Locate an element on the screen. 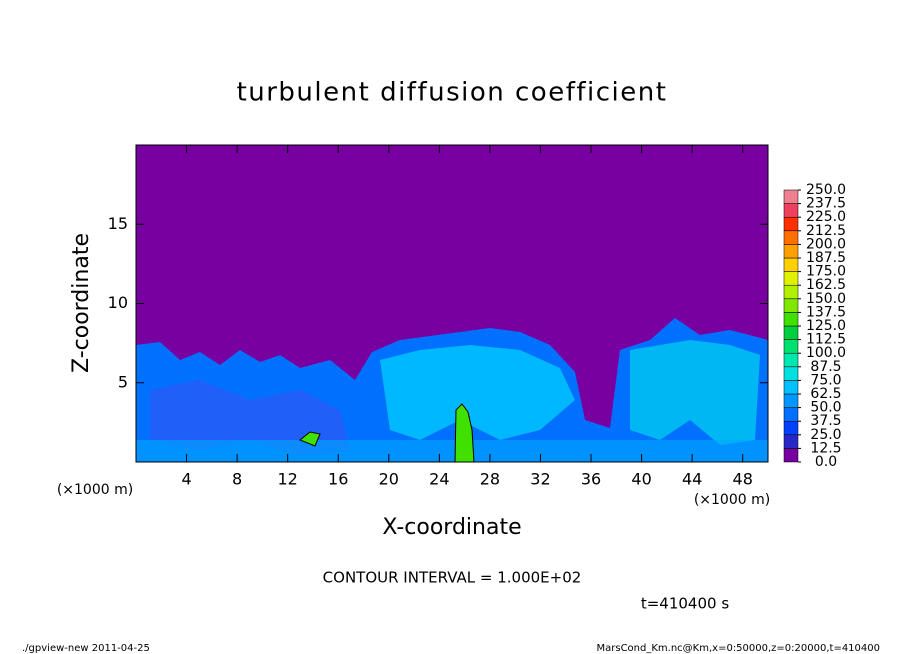  colorbar-label: 0.0 is located at coordinates (826, 462).